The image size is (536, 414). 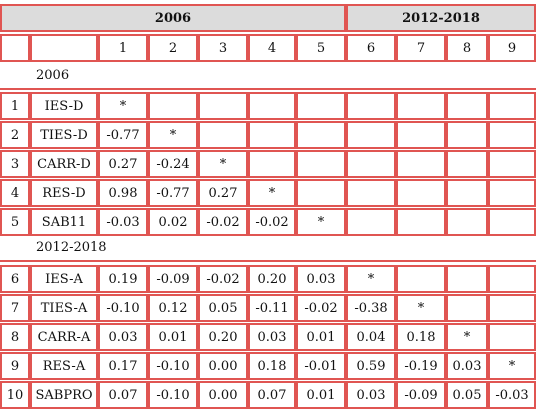 What do you see at coordinates (321, 366) in the screenshot?
I see `table-cell: -0.01` at bounding box center [321, 366].